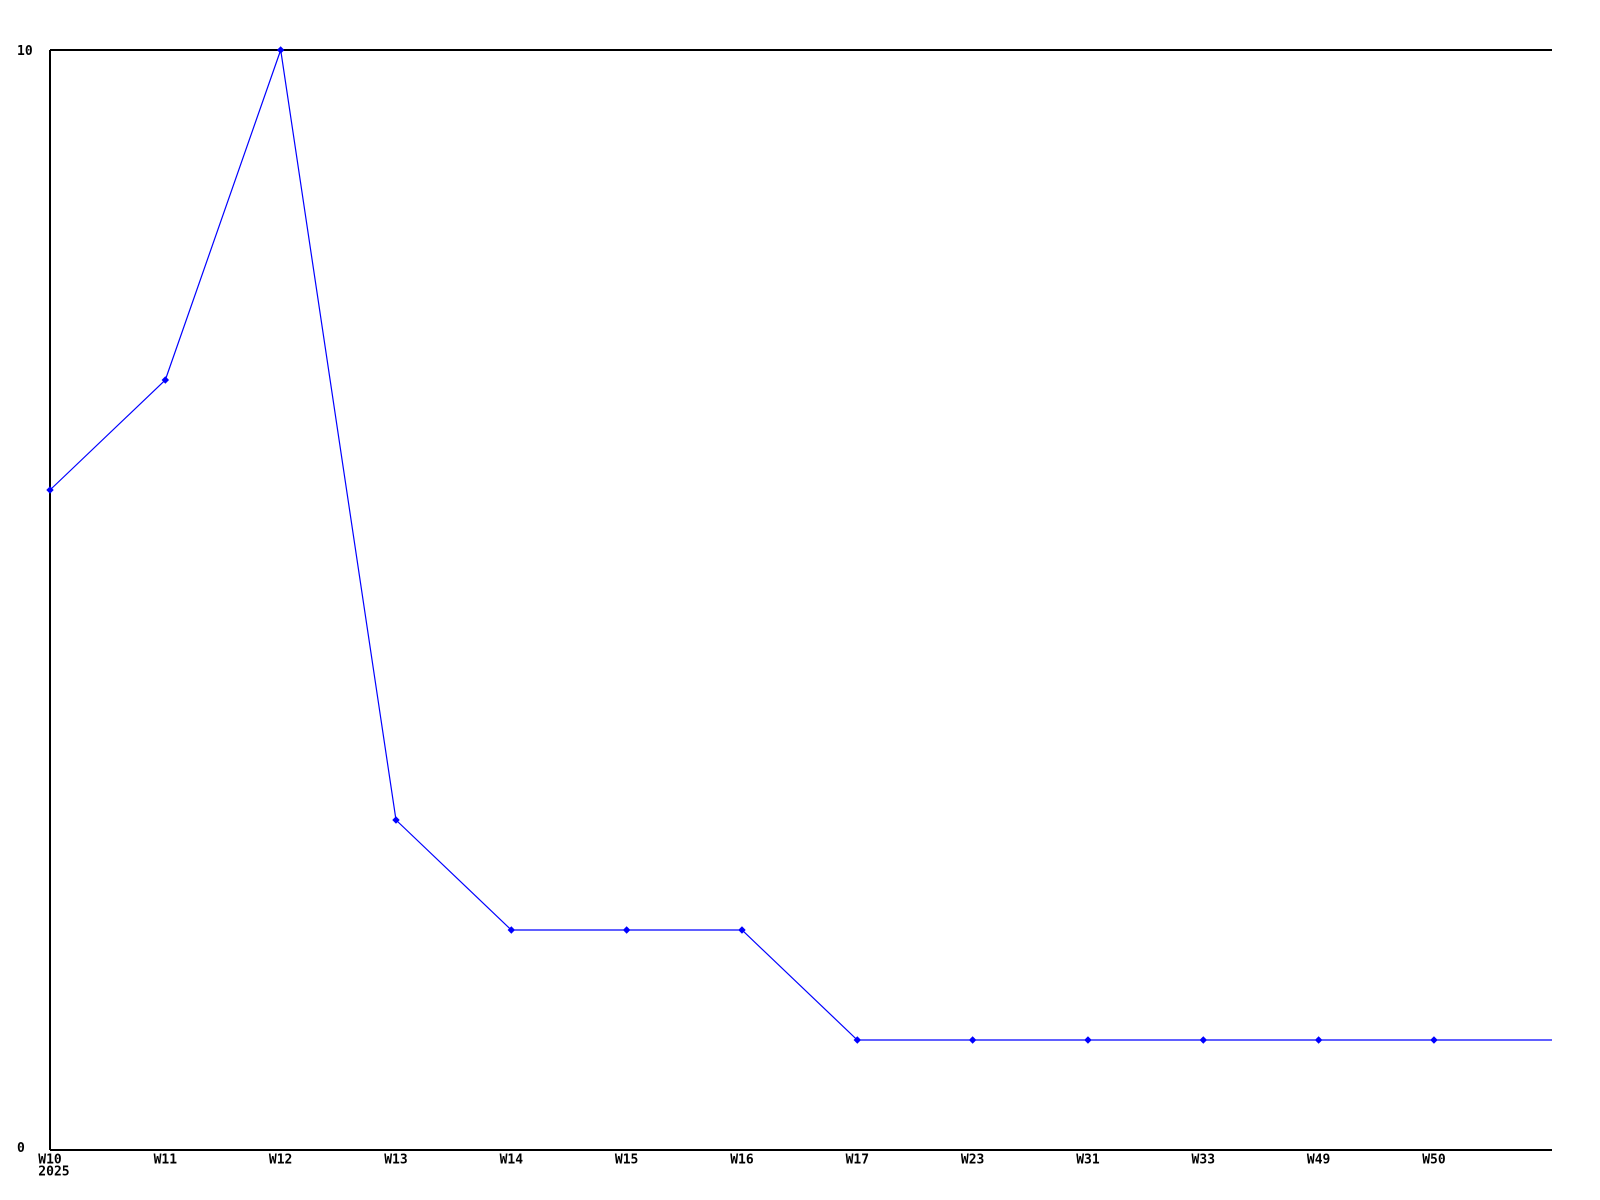 The image size is (1600, 1200). Describe the element at coordinates (512, 1160) in the screenshot. I see `x-tick-label-w14: W14` at that location.